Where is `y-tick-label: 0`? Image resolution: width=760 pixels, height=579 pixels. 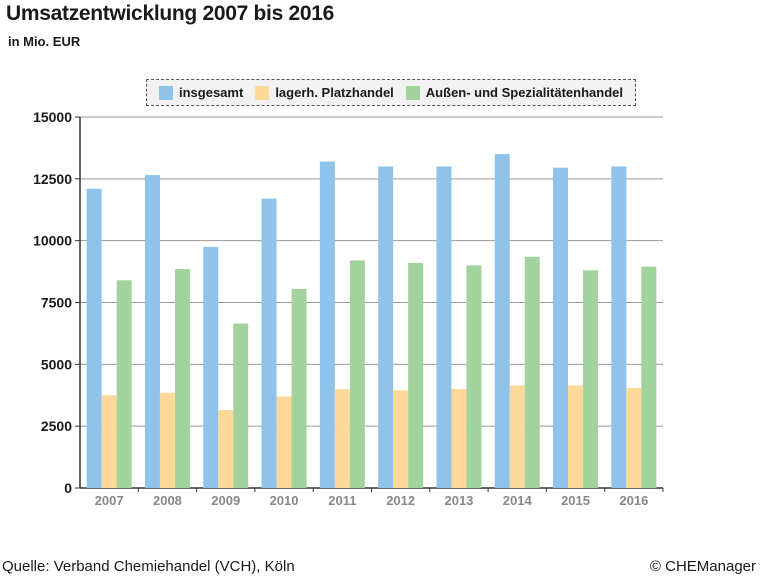 y-tick-label: 0 is located at coordinates (68, 488).